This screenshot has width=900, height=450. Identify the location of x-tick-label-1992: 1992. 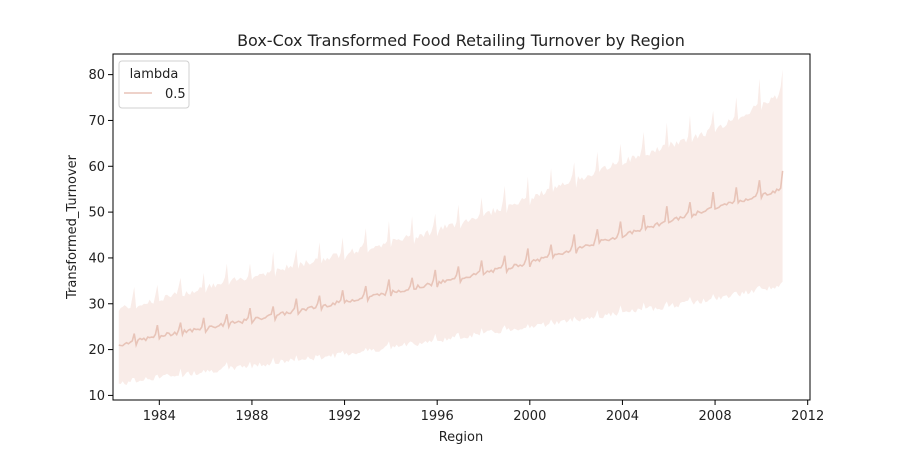
(344, 416).